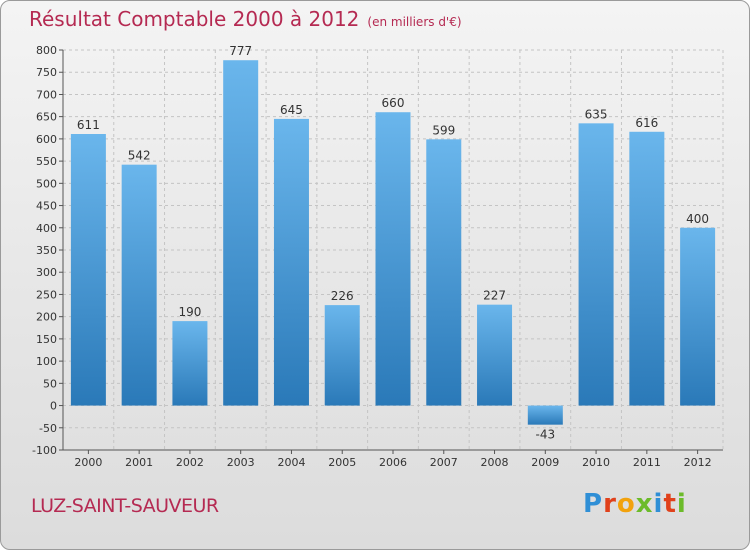  What do you see at coordinates (593, 504) in the screenshot?
I see `logo-letter: P` at bounding box center [593, 504].